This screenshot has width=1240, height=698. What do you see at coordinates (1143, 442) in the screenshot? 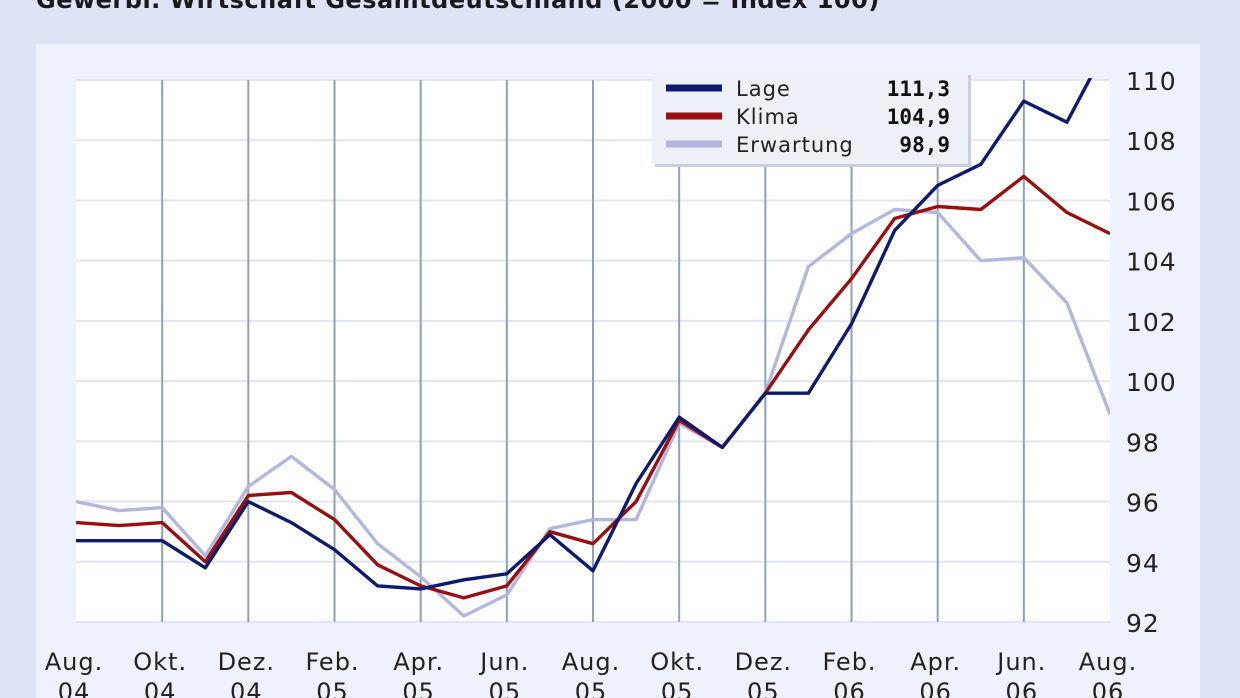
I see `y-tick-label: 98` at bounding box center [1143, 442].